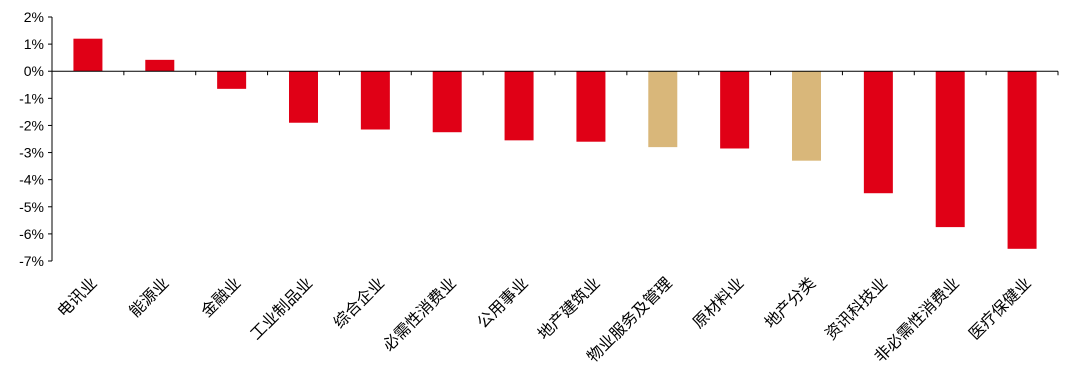  What do you see at coordinates (31, 234) in the screenshot?
I see `y-tick-label: -6%` at bounding box center [31, 234].